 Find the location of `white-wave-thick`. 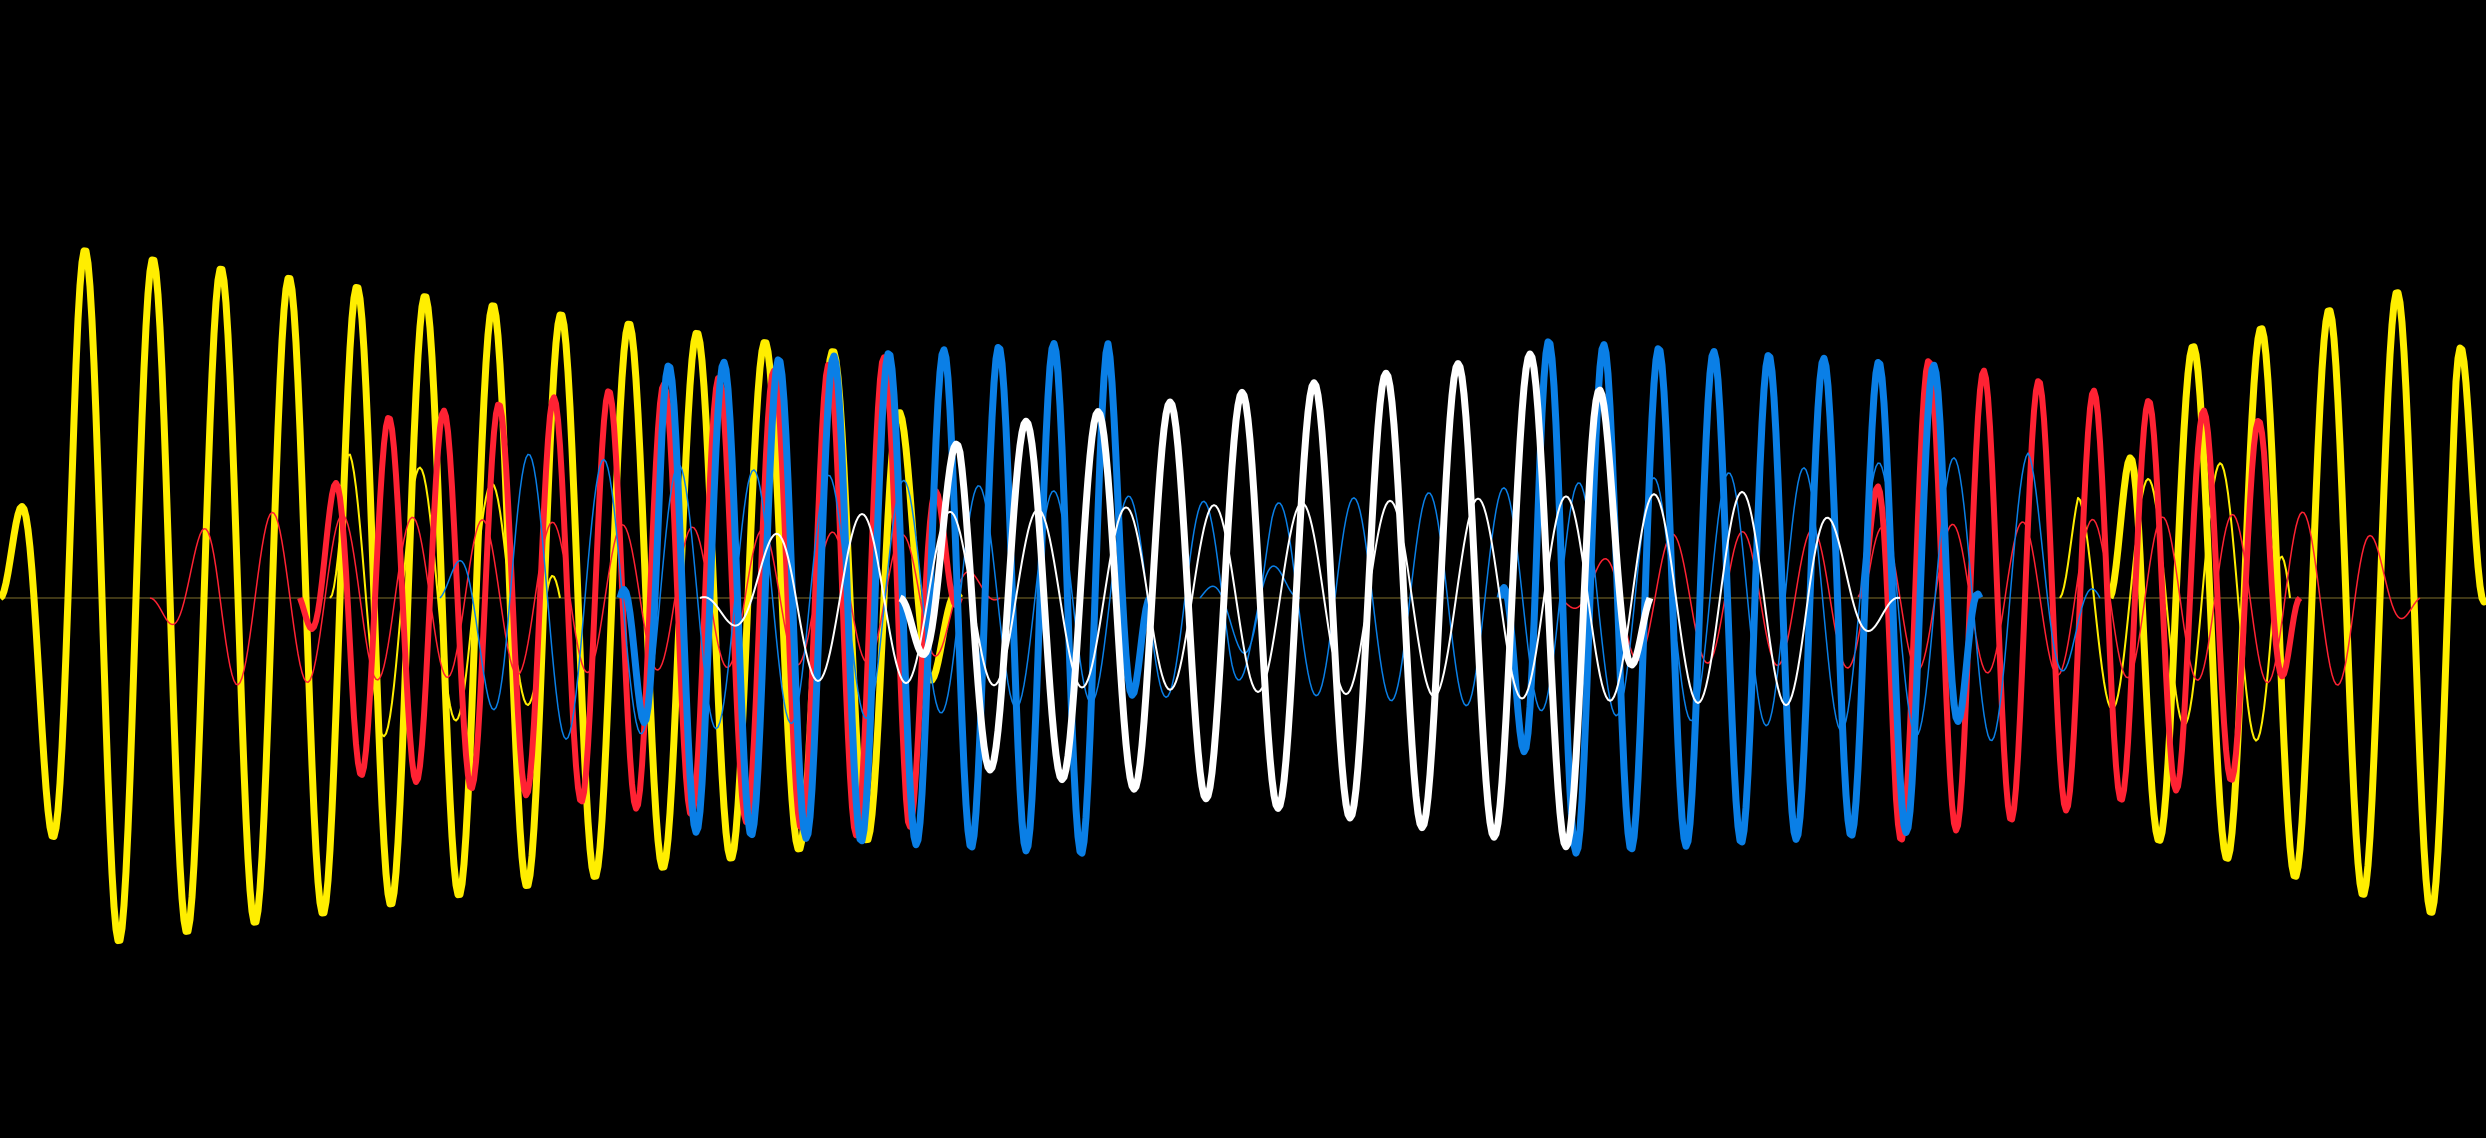

white-wave-thick is located at coordinates (1276, 600).